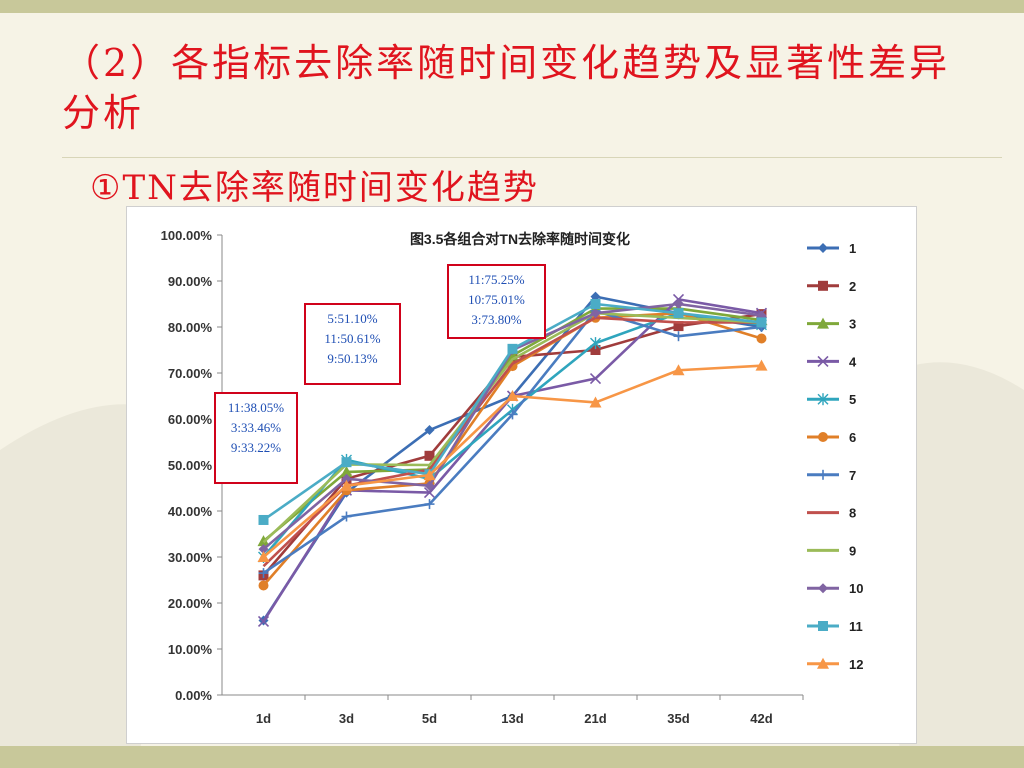 The height and width of the screenshot is (768, 1024). Describe the element at coordinates (856, 626) in the screenshot. I see `legend-label: 11` at that location.